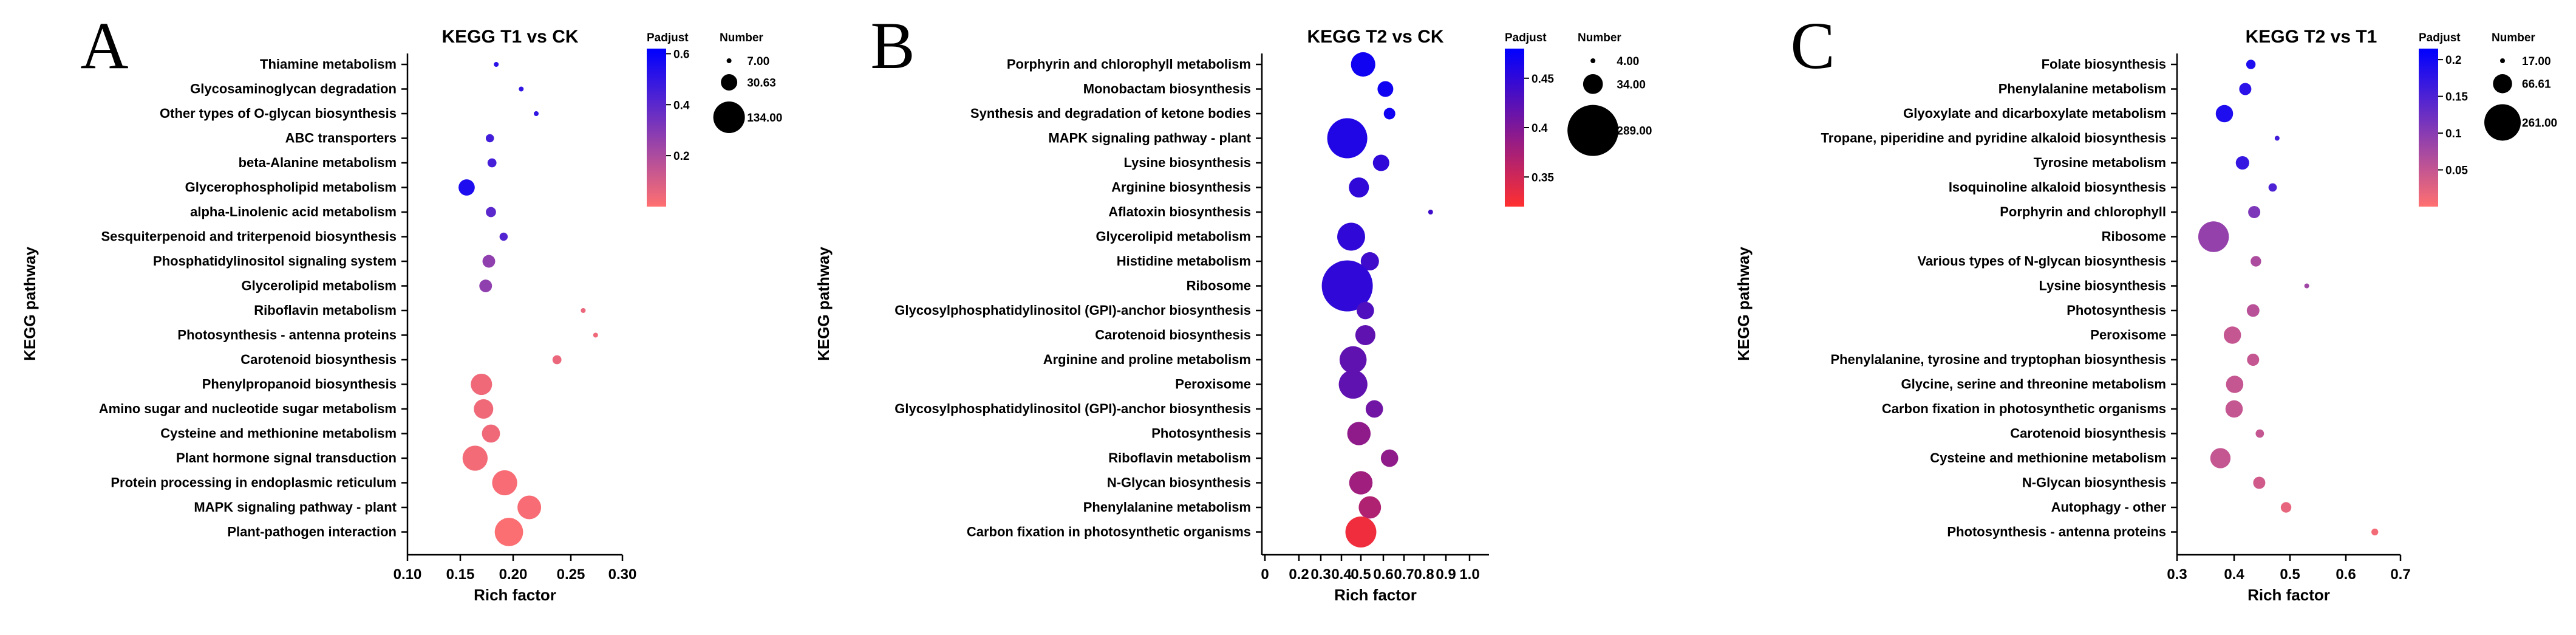 The width and height of the screenshot is (2576, 635). Describe the element at coordinates (761, 83) in the screenshot. I see `size-legend-label-A: 30.63` at that location.